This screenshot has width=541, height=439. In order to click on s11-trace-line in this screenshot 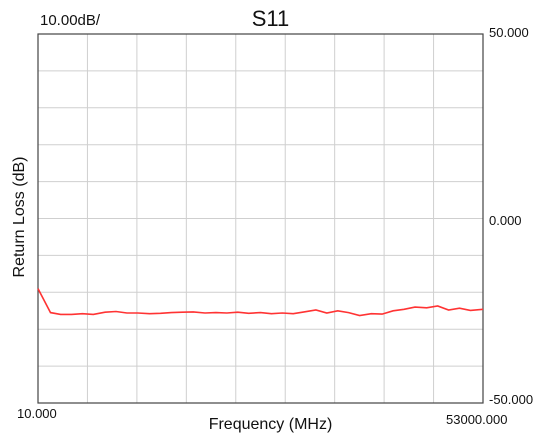, I will do `click(260, 302)`.